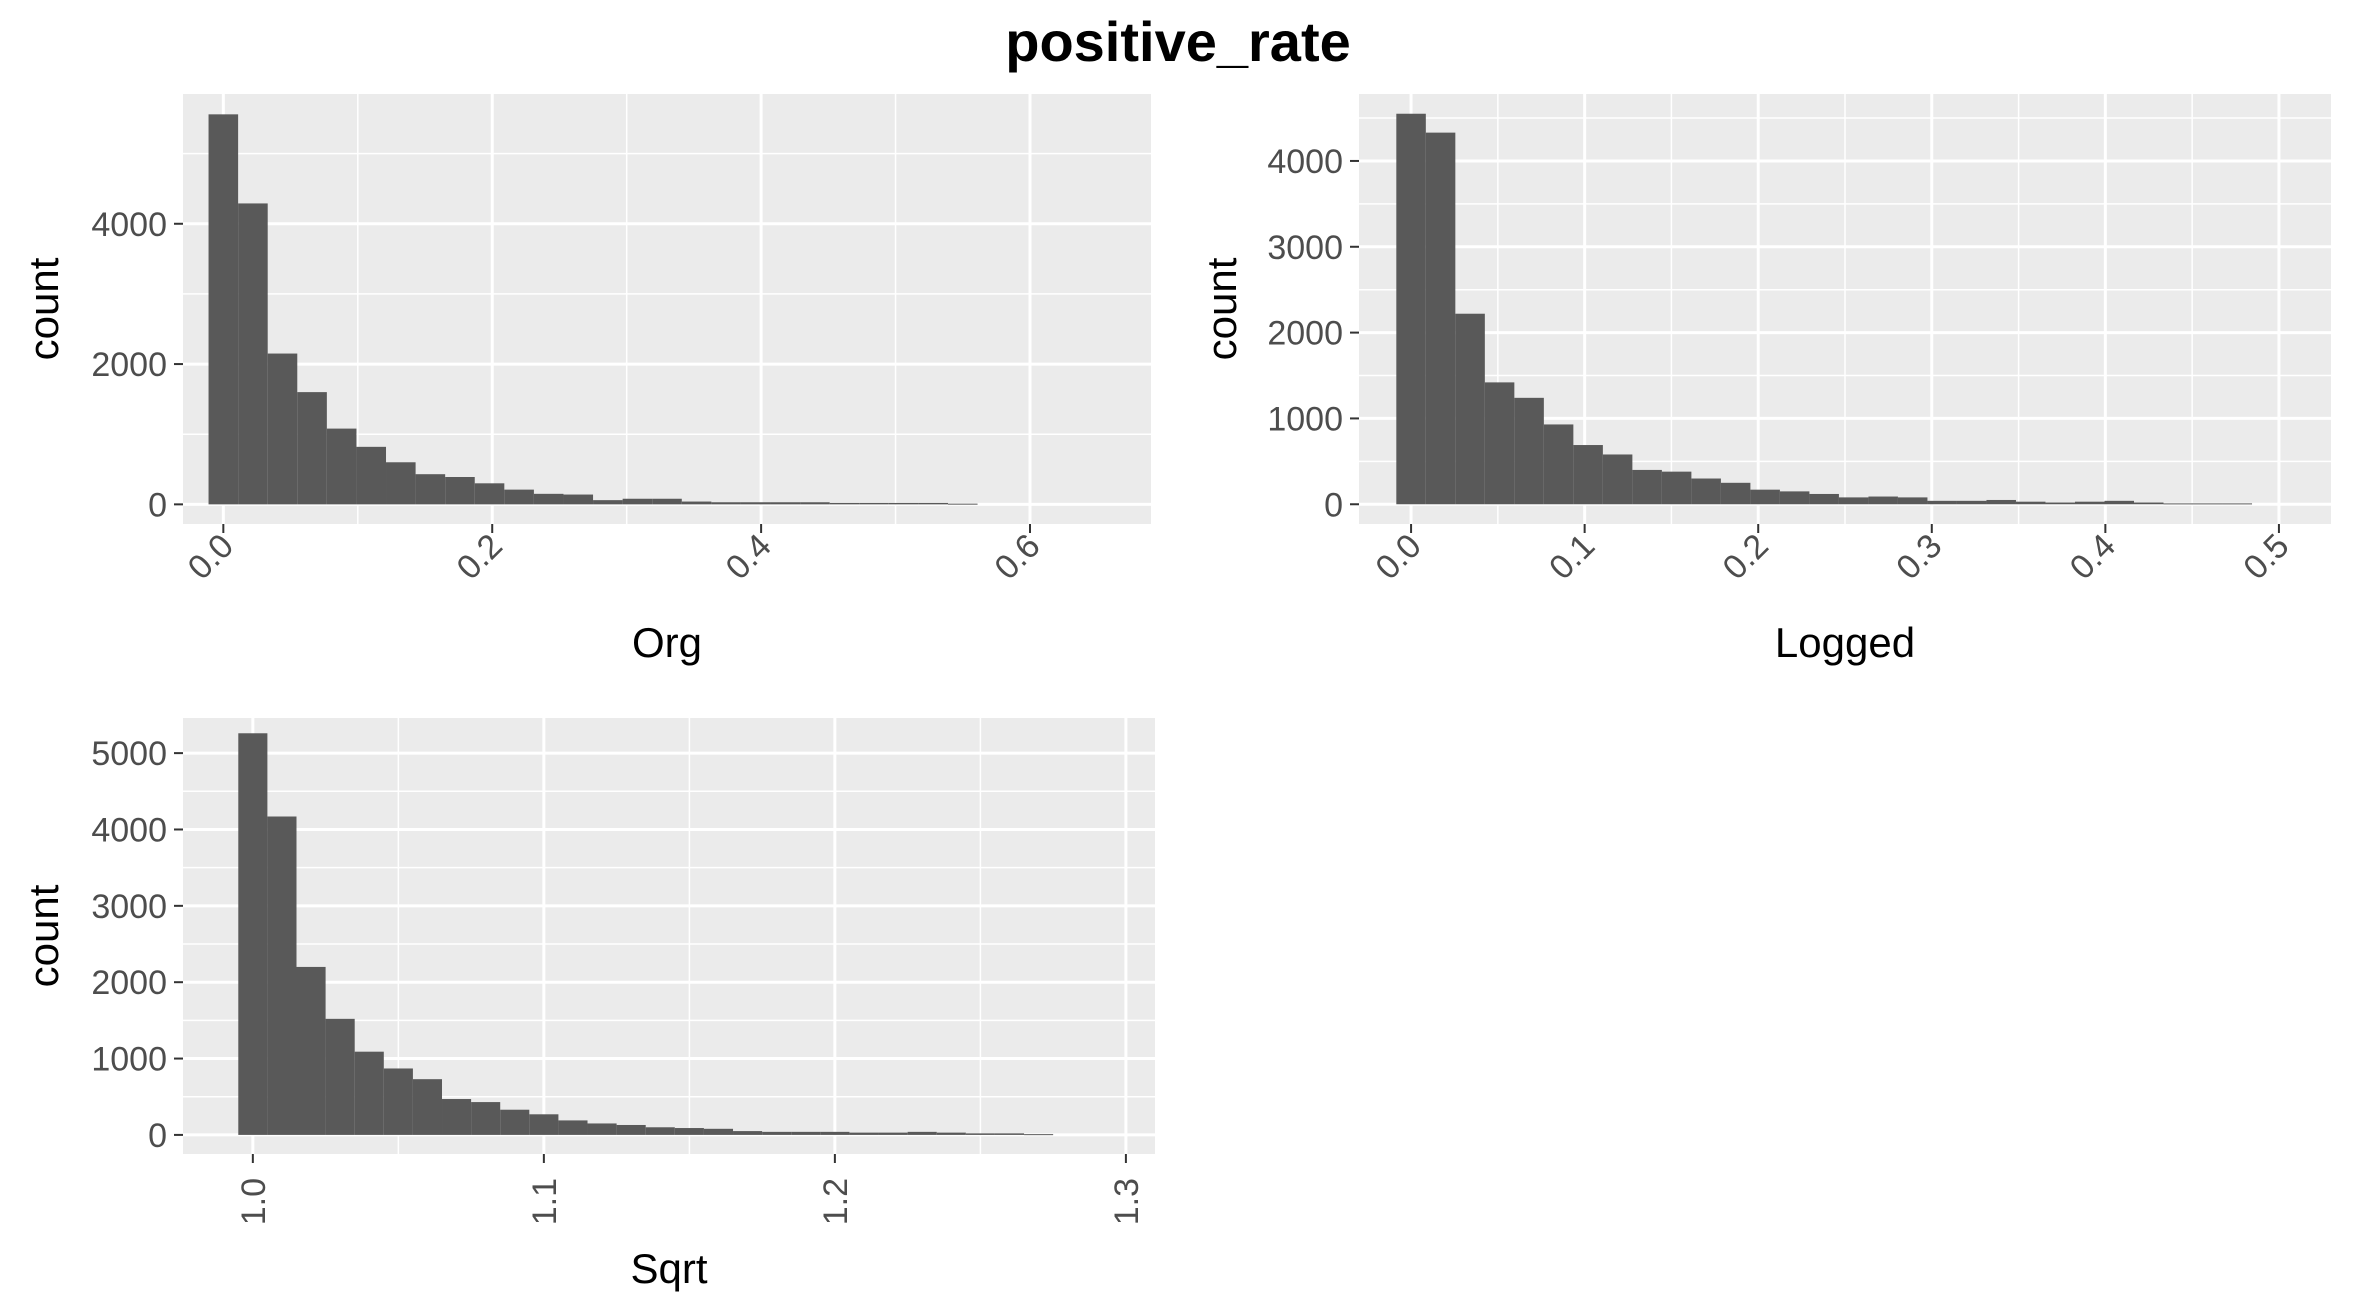  What do you see at coordinates (667, 642) in the screenshot?
I see `x-axis-title: Org` at bounding box center [667, 642].